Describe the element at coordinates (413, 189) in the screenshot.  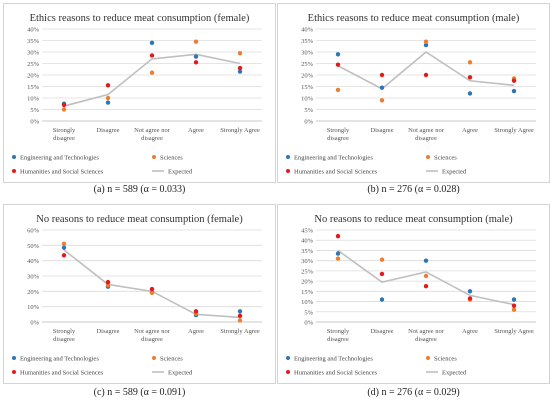
I see `caption-b: (b) n = 276 (α = 0.028)` at that location.